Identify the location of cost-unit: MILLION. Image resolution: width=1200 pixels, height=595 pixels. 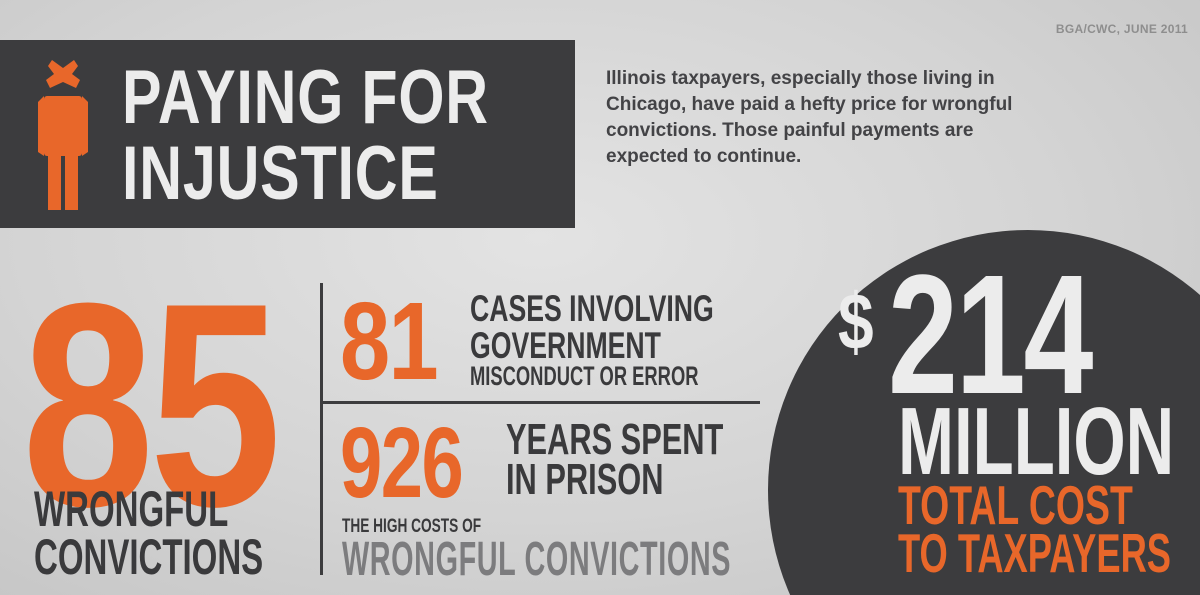
(1036, 441).